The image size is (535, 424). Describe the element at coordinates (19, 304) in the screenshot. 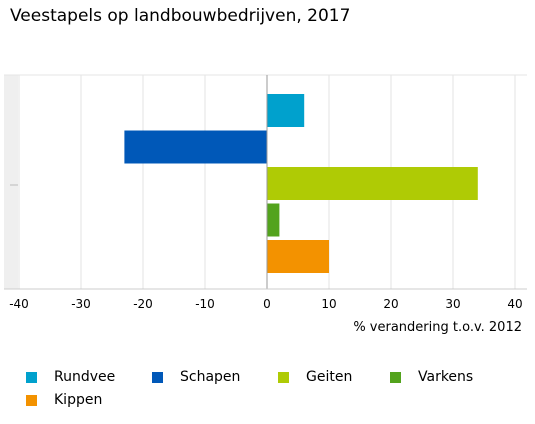

I see `x-tick-label: -40` at that location.